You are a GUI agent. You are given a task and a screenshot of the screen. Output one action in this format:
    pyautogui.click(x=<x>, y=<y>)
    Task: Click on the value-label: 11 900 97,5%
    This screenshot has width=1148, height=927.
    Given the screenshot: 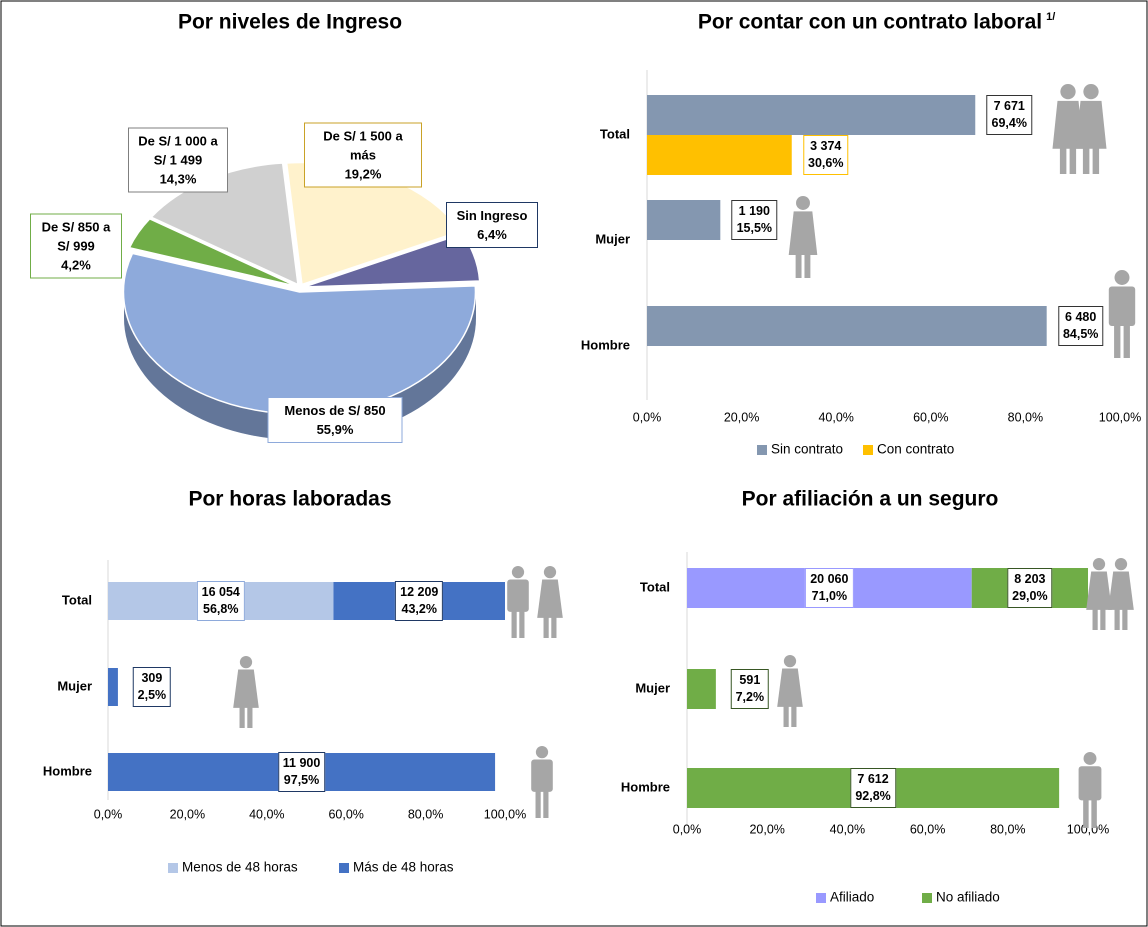 What is the action you would take?
    pyautogui.click(x=301, y=772)
    